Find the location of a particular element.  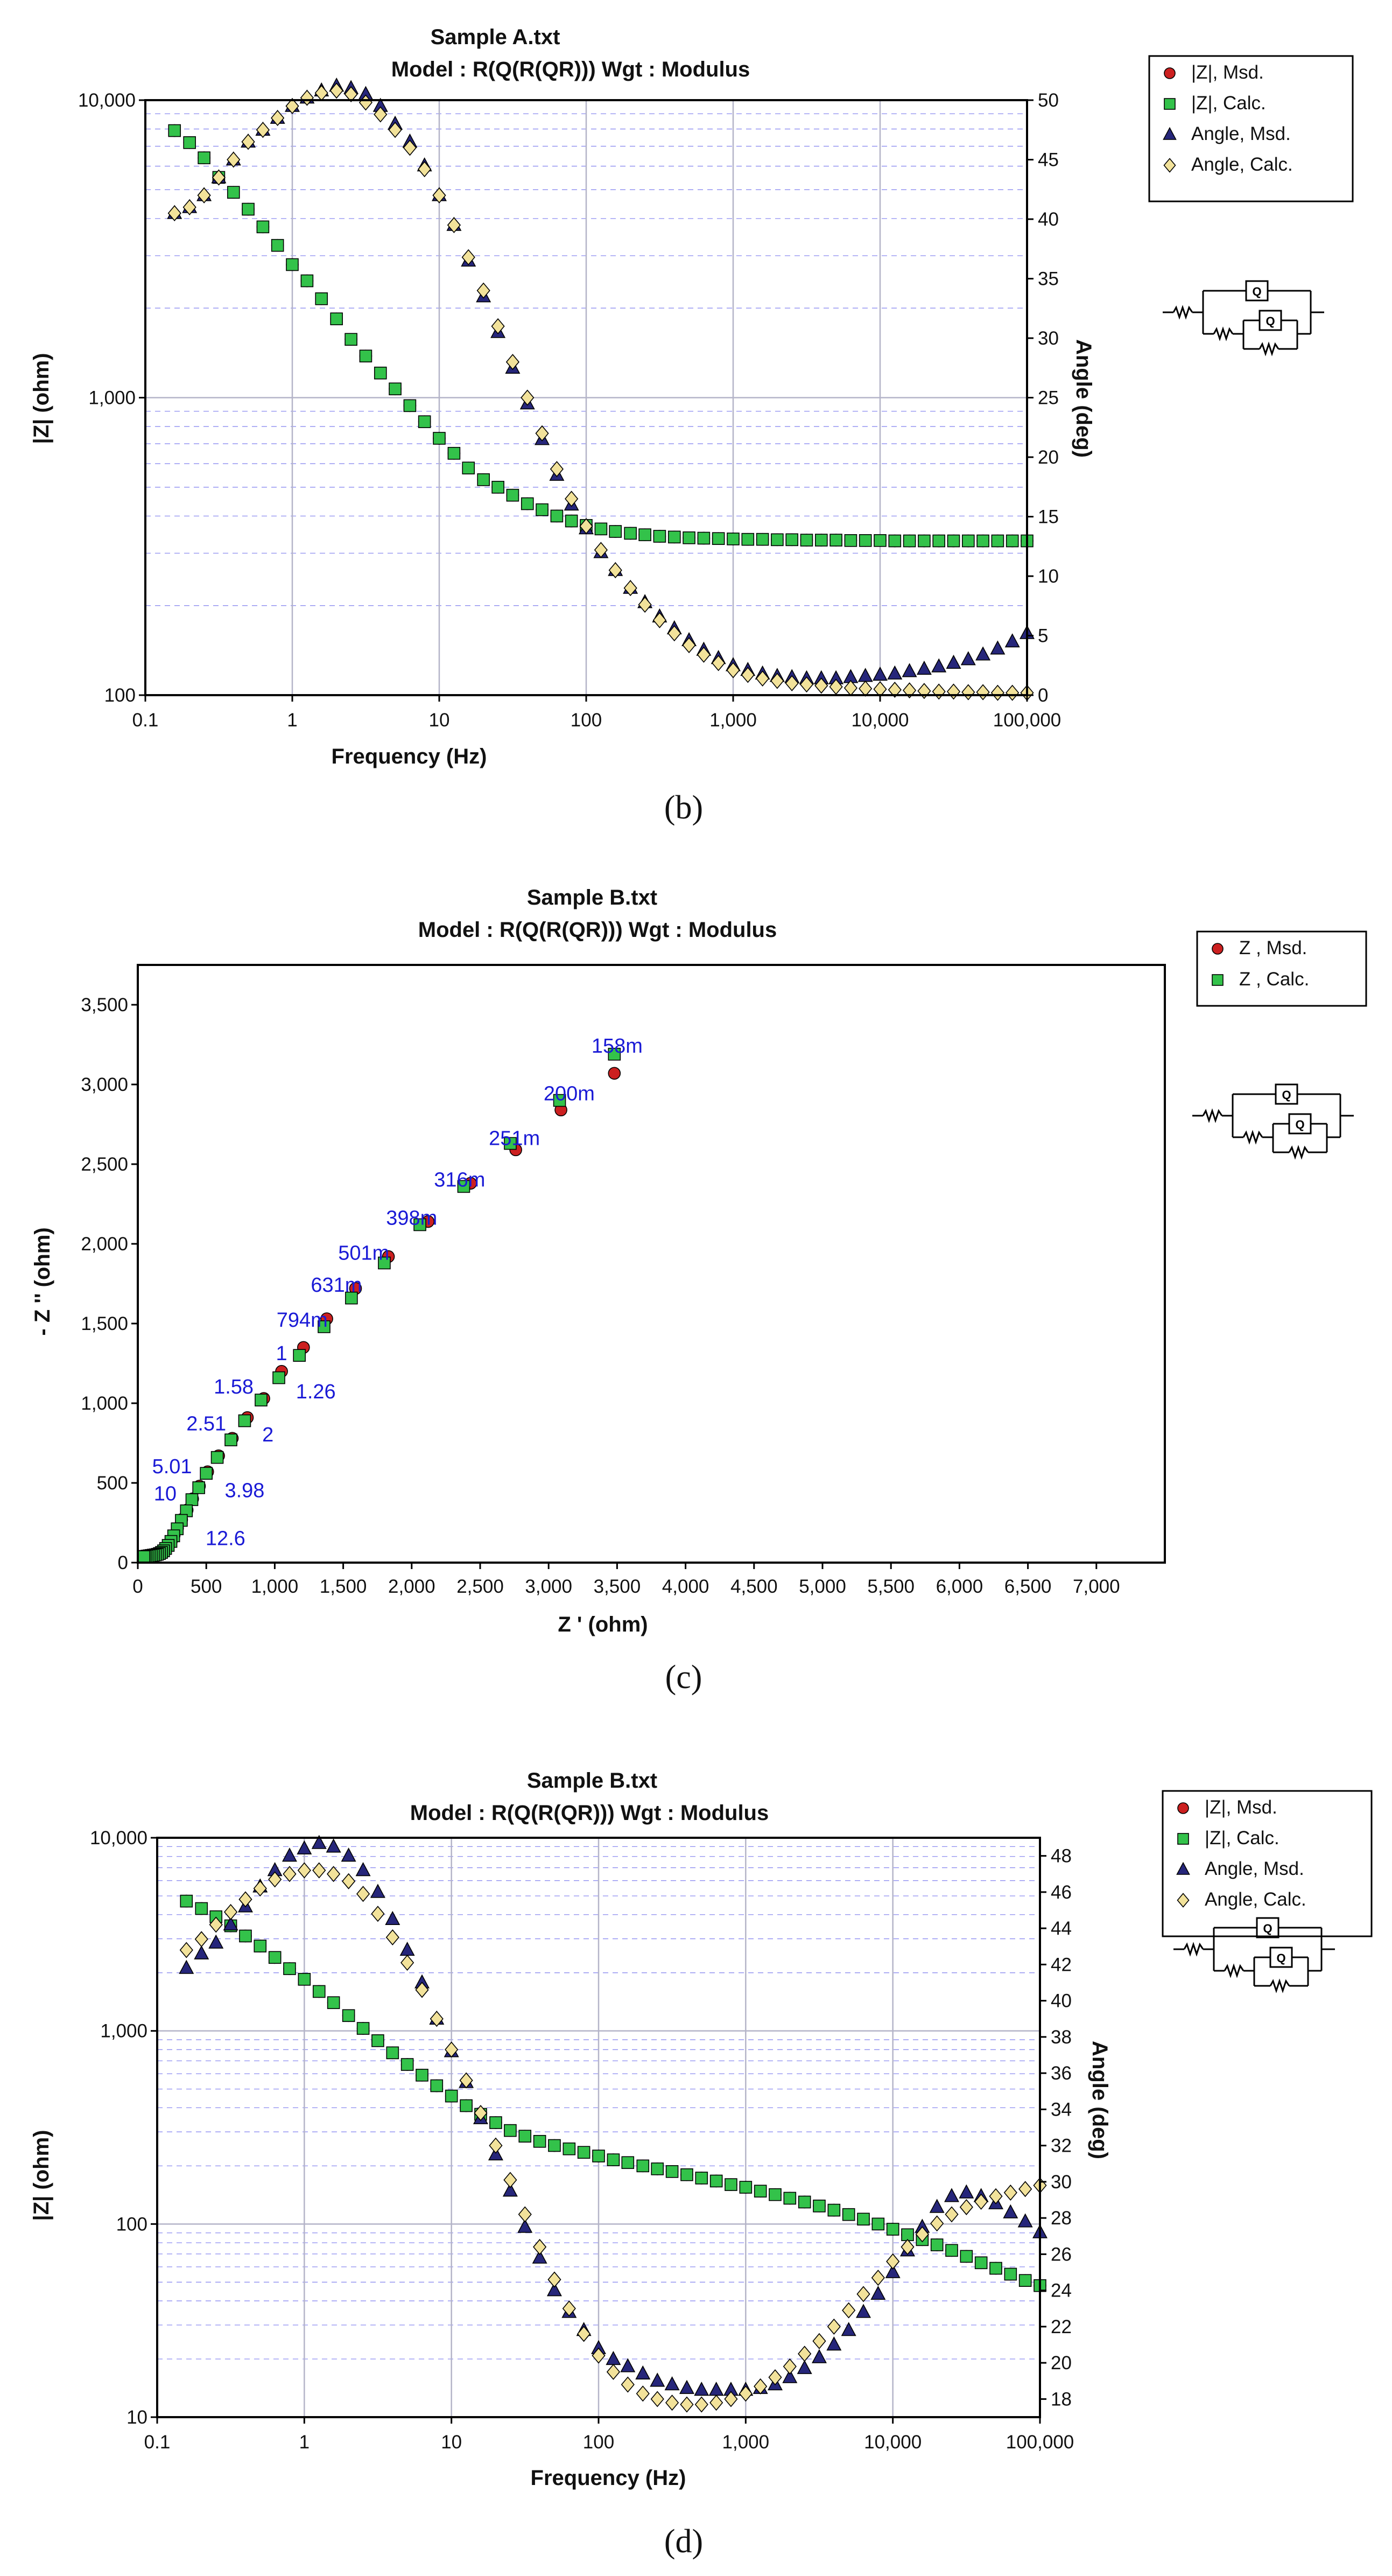

x-tick-label: 0.1 is located at coordinates (157, 2442).